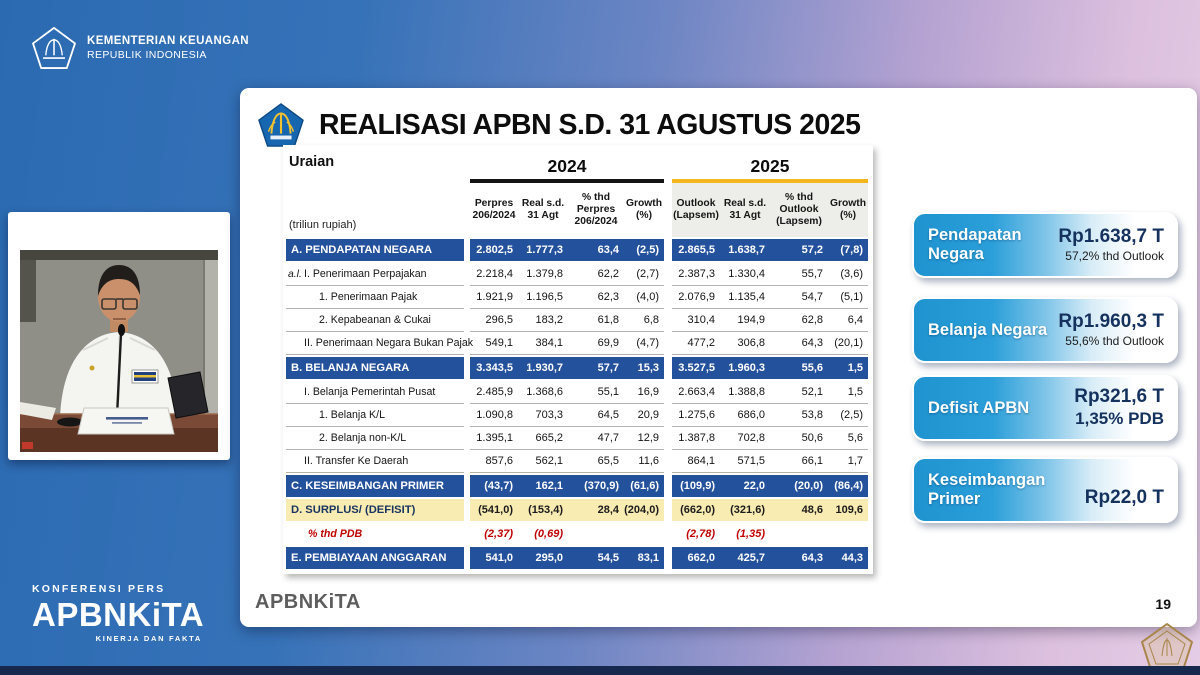  I want to click on slide-header: REALISASI APBN S.D. 31 AGUSTUS 2025, so click(564, 125).